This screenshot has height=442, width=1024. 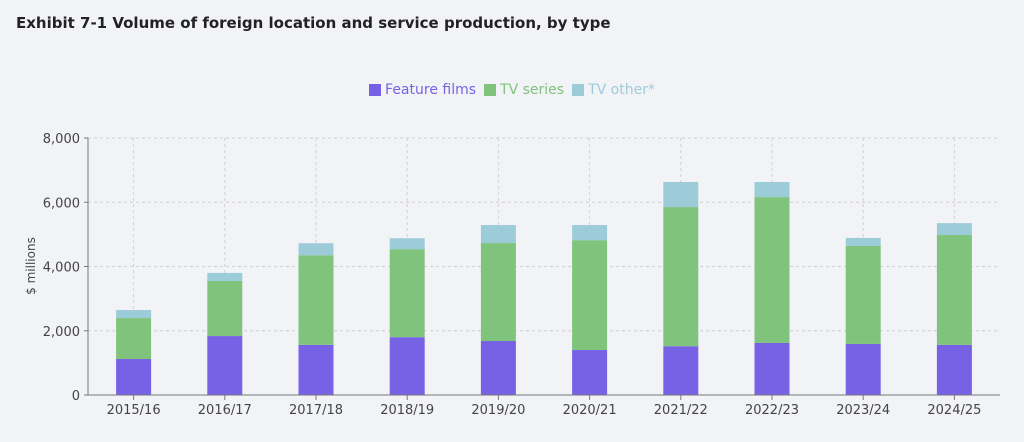 What do you see at coordinates (407, 410) in the screenshot?
I see `x-tick-label: 2018/19` at bounding box center [407, 410].